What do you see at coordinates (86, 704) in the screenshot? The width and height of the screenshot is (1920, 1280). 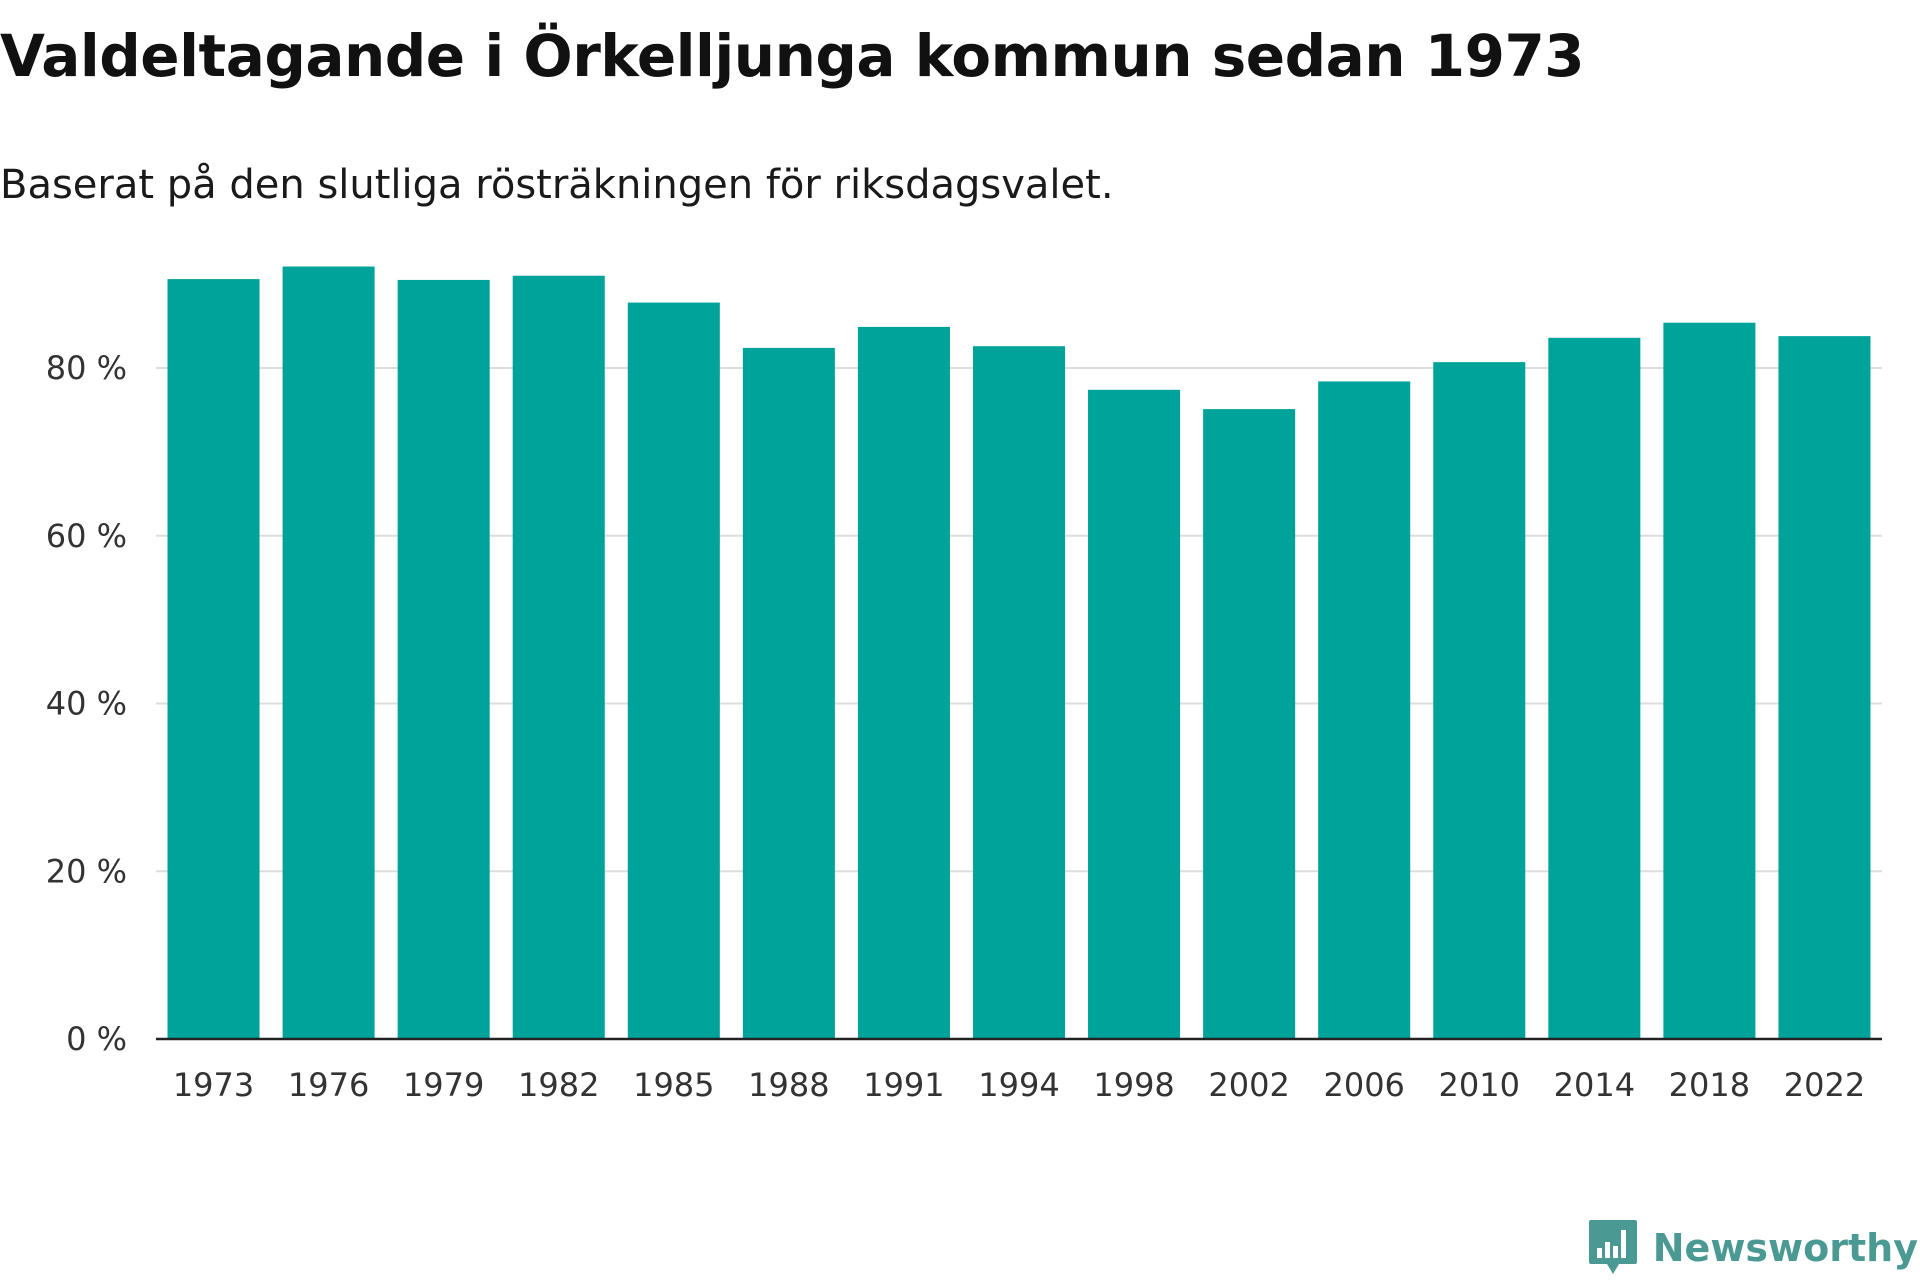 I see `y-tick-label: 40 %` at bounding box center [86, 704].